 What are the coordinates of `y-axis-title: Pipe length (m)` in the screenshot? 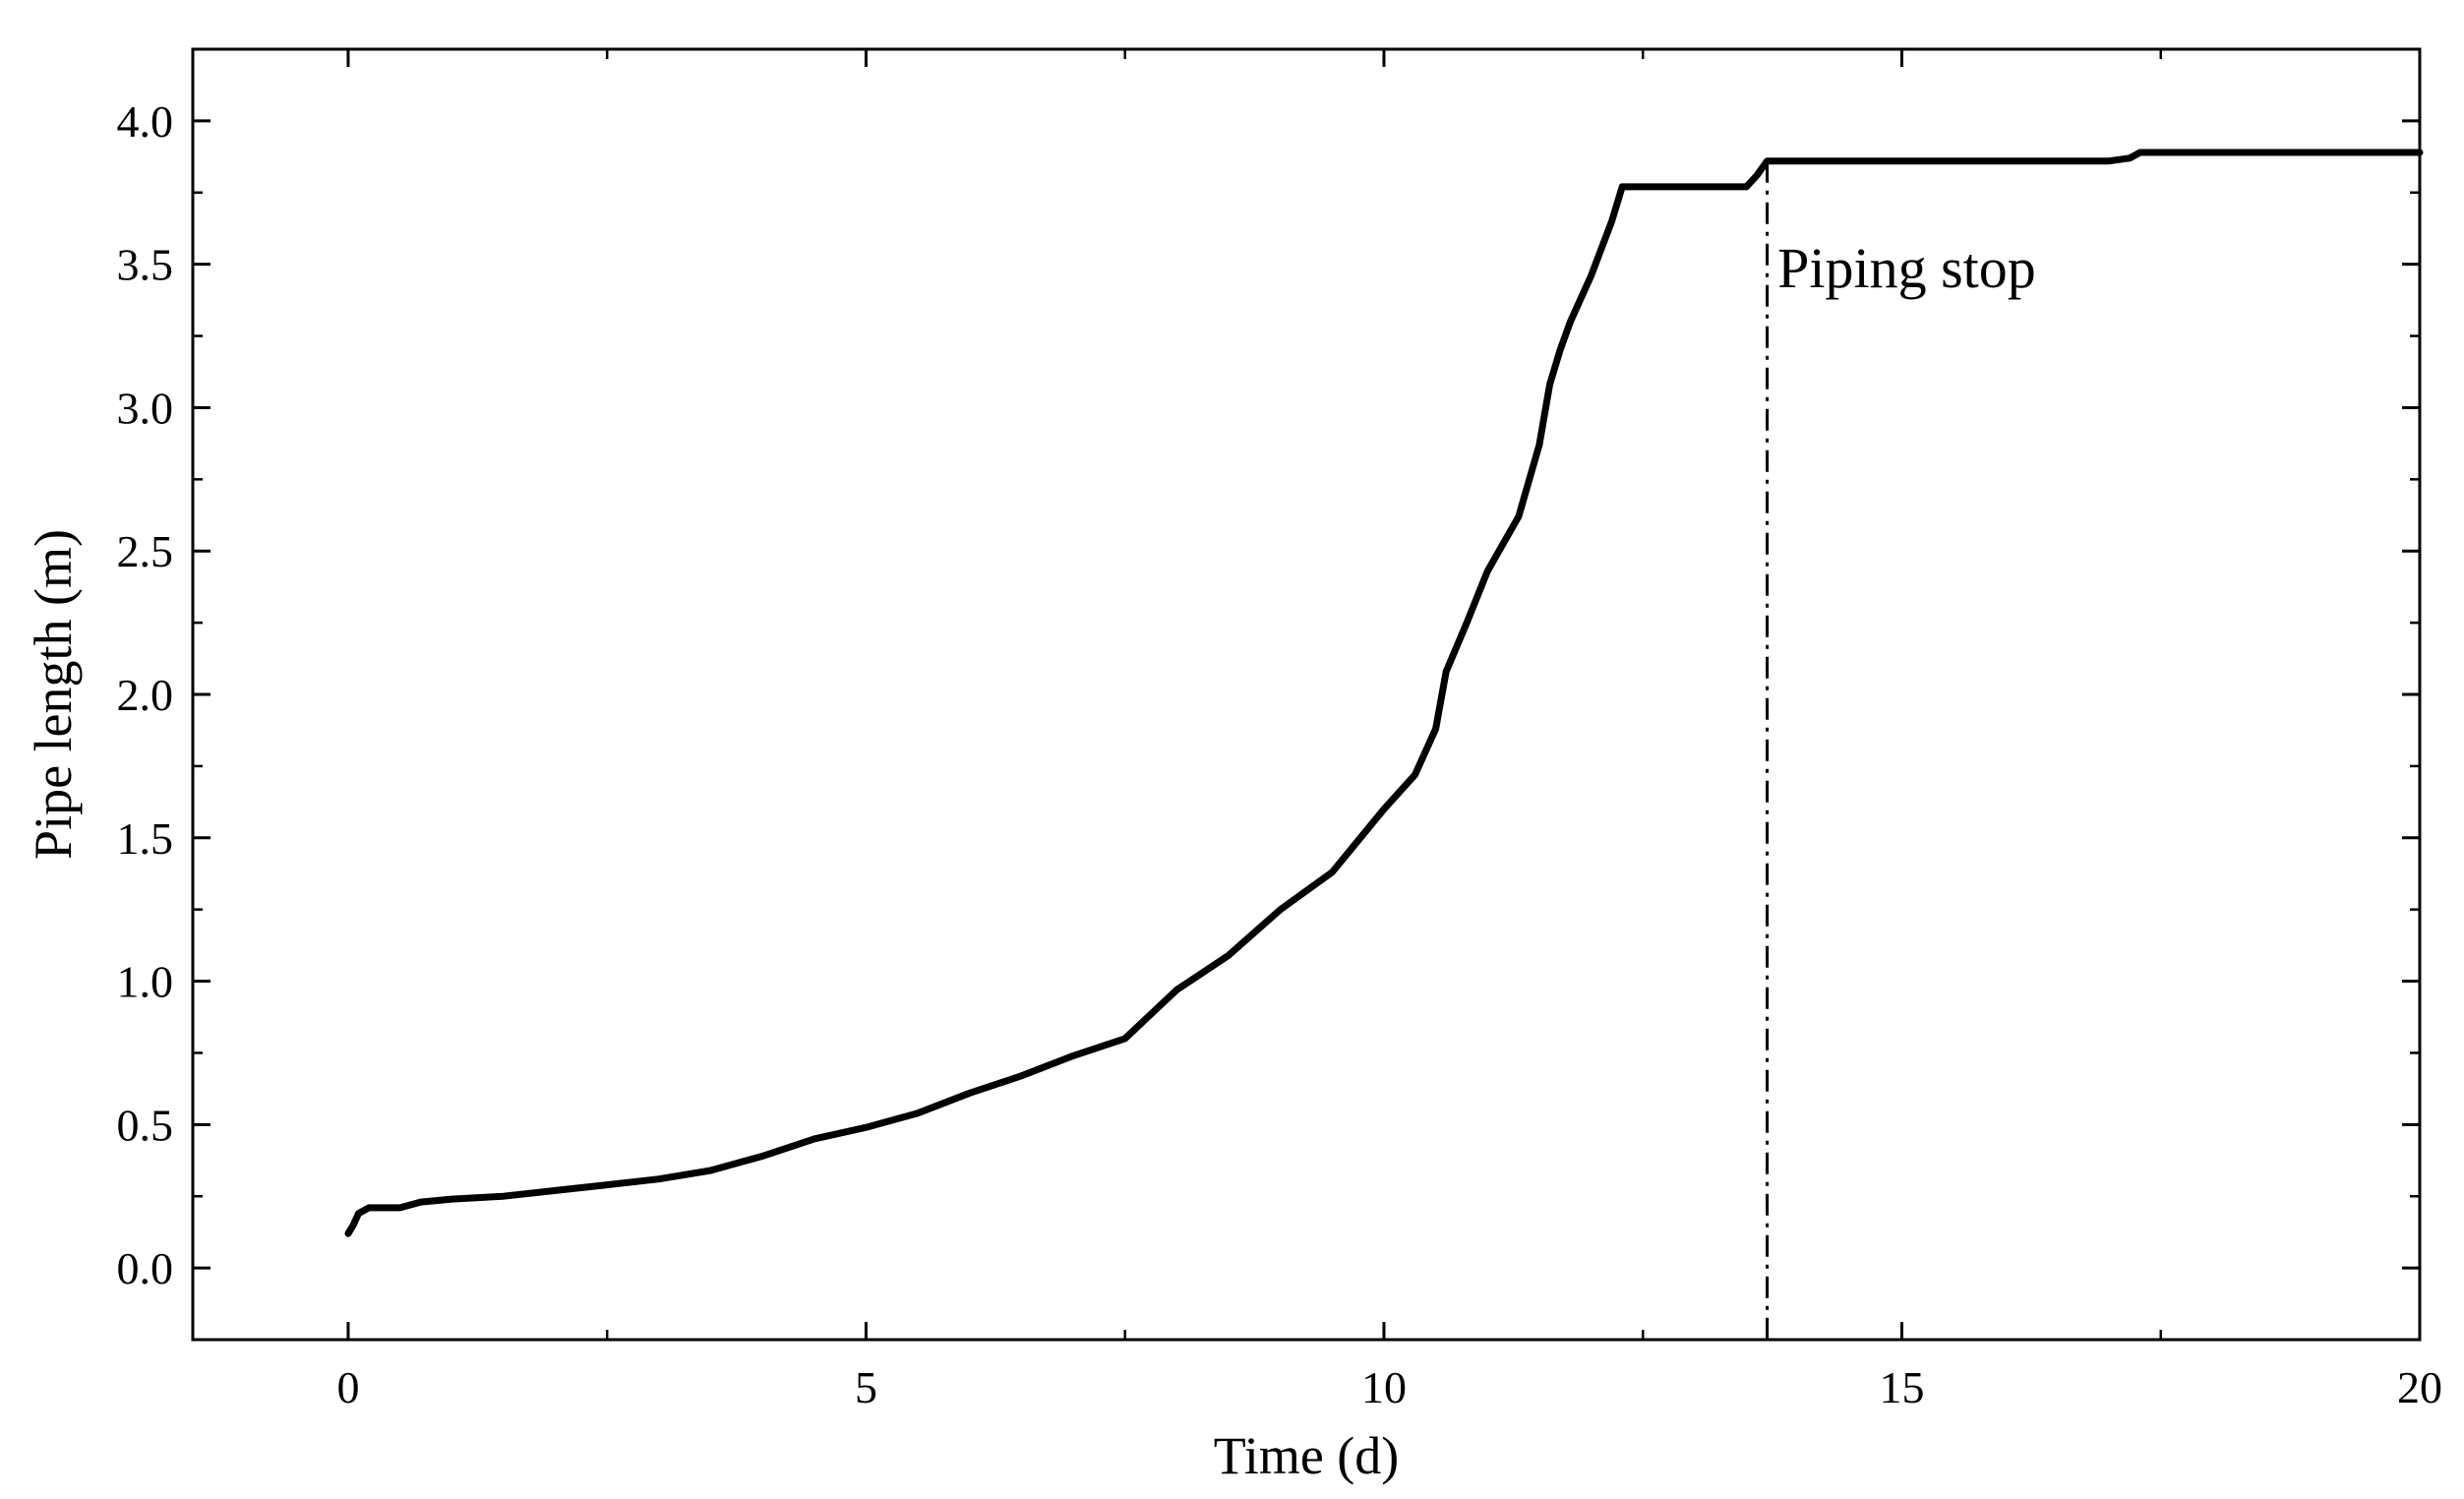 It's located at (54, 694).